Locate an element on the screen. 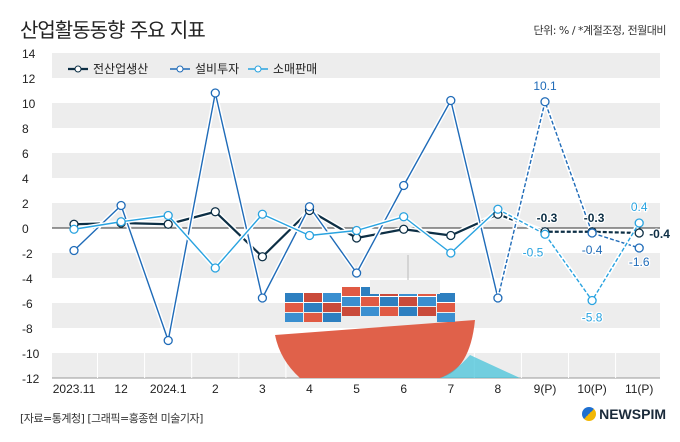 The width and height of the screenshot is (680, 442). y-tick-label: -2 is located at coordinates (27, 254).